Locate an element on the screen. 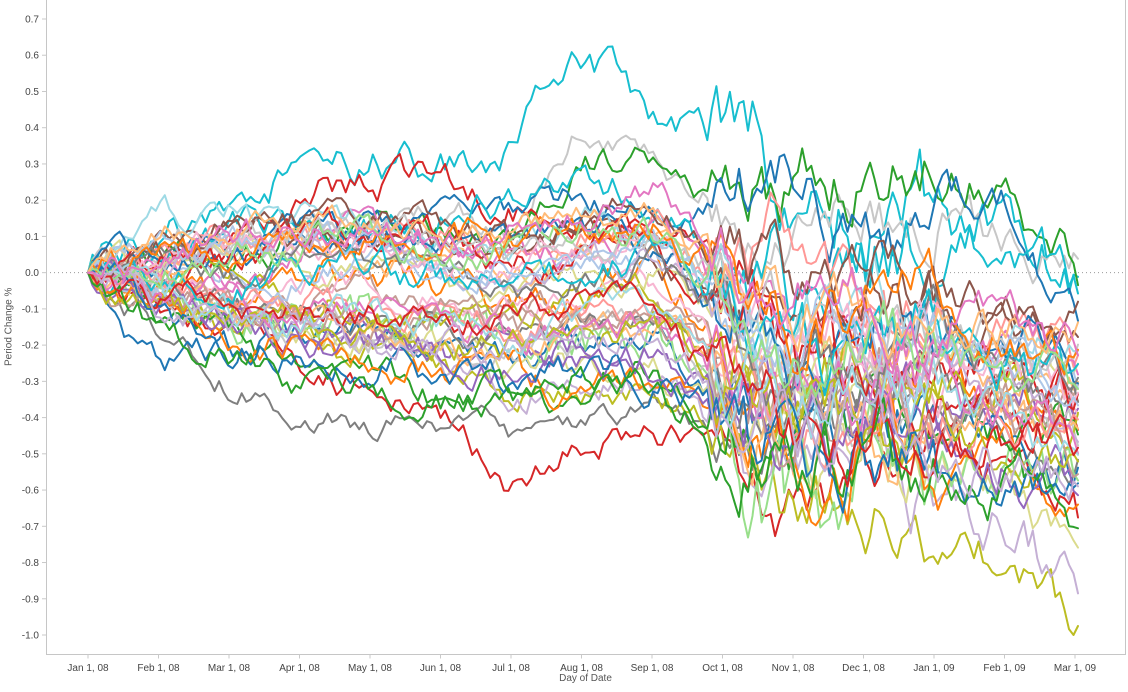  y-tick-label: -0.1 is located at coordinates (31, 309).